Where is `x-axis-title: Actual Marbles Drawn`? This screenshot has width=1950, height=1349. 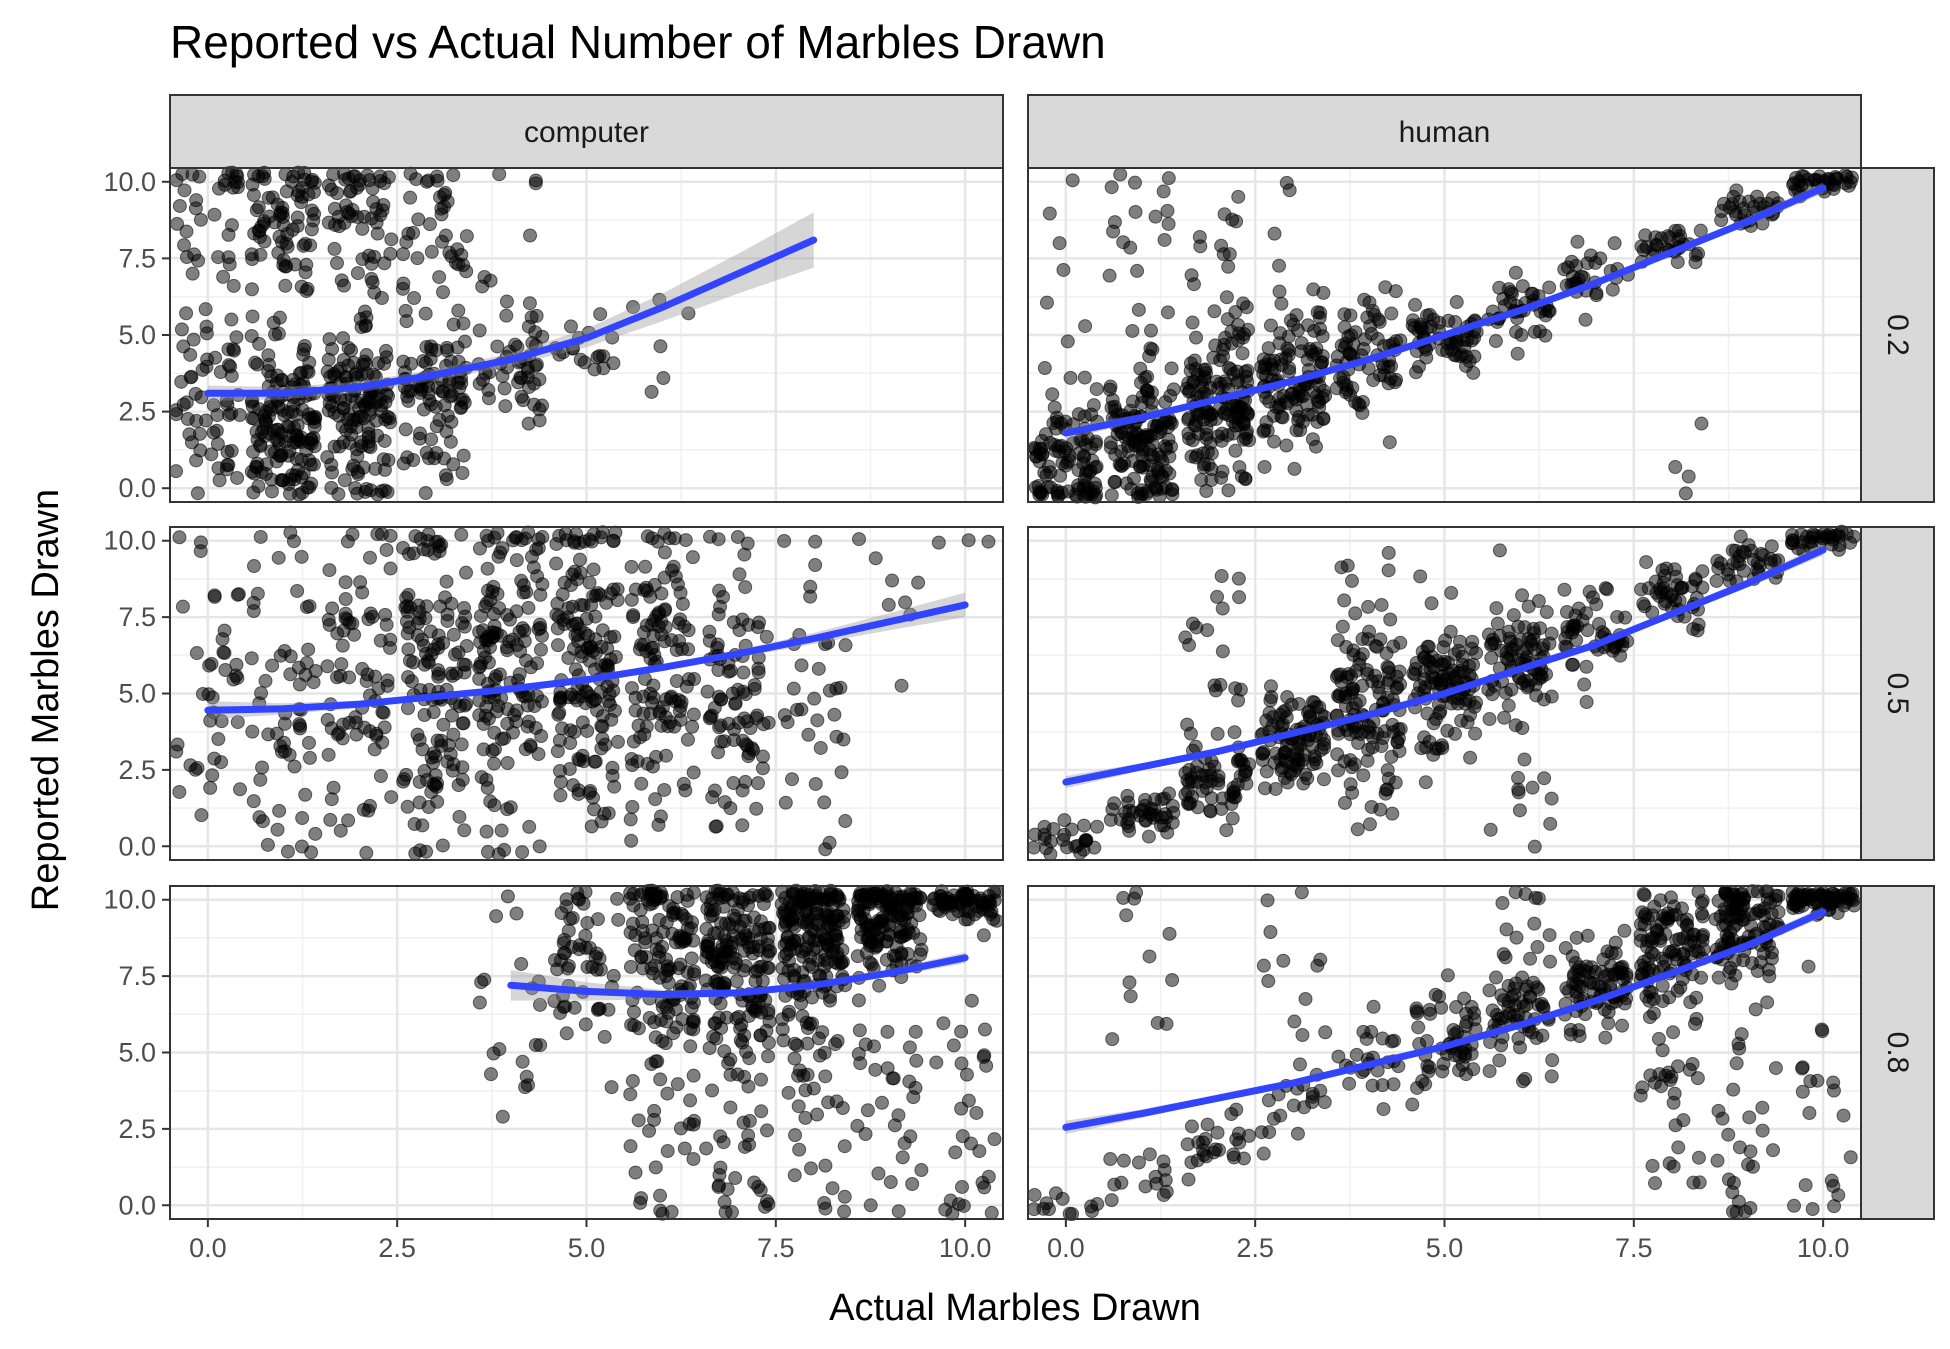
x-axis-title: Actual Marbles Drawn is located at coordinates (1015, 1308).